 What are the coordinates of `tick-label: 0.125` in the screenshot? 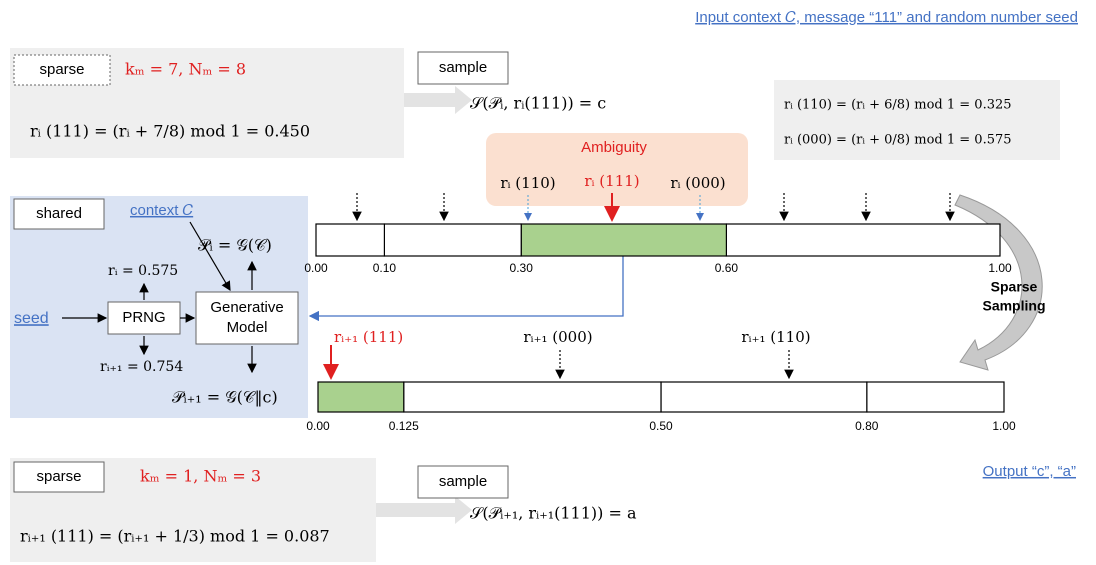 It's located at (404, 426).